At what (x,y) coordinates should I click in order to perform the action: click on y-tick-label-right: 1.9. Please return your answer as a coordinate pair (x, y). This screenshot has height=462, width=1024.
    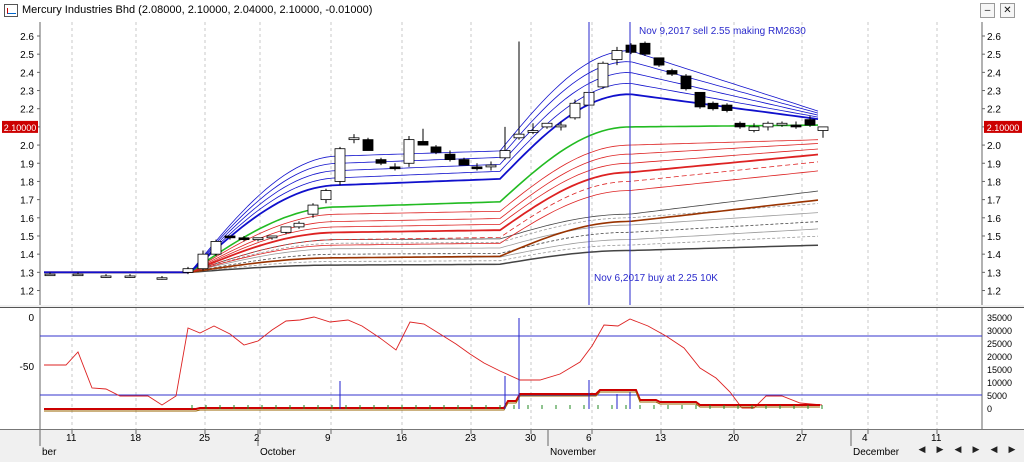
    Looking at the image, I should click on (994, 164).